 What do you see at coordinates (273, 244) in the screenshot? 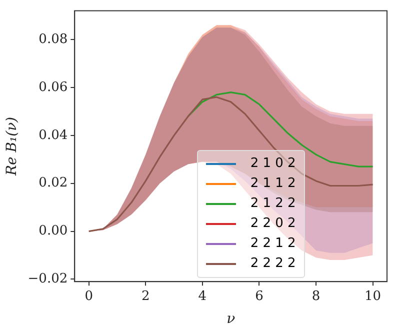
I see `legend-label: 2 2 1 2` at bounding box center [273, 244].